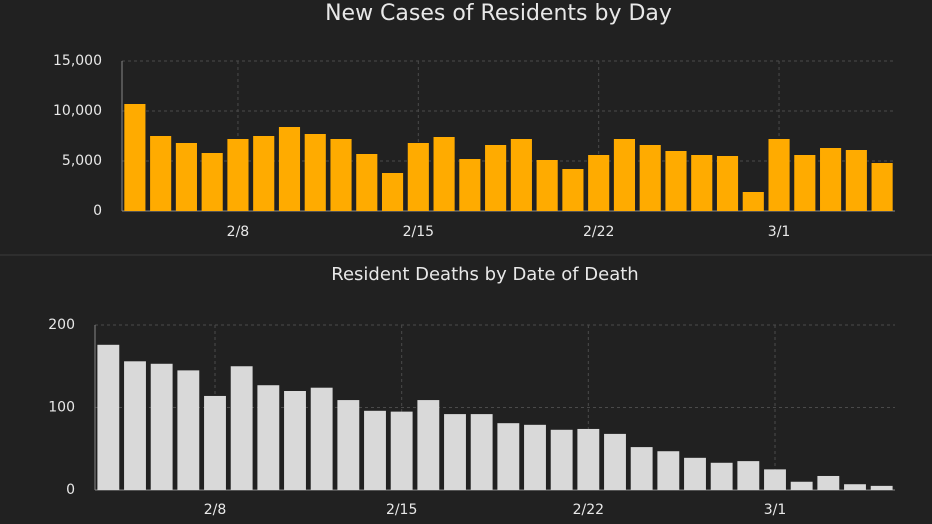  What do you see at coordinates (61, 408) in the screenshot?
I see `y-tick-label: 100` at bounding box center [61, 408].